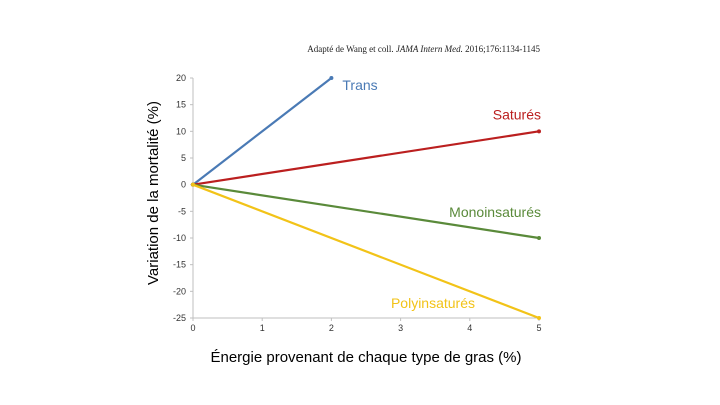  What do you see at coordinates (262, 328) in the screenshot?
I see `x-tick-label: 1` at bounding box center [262, 328].